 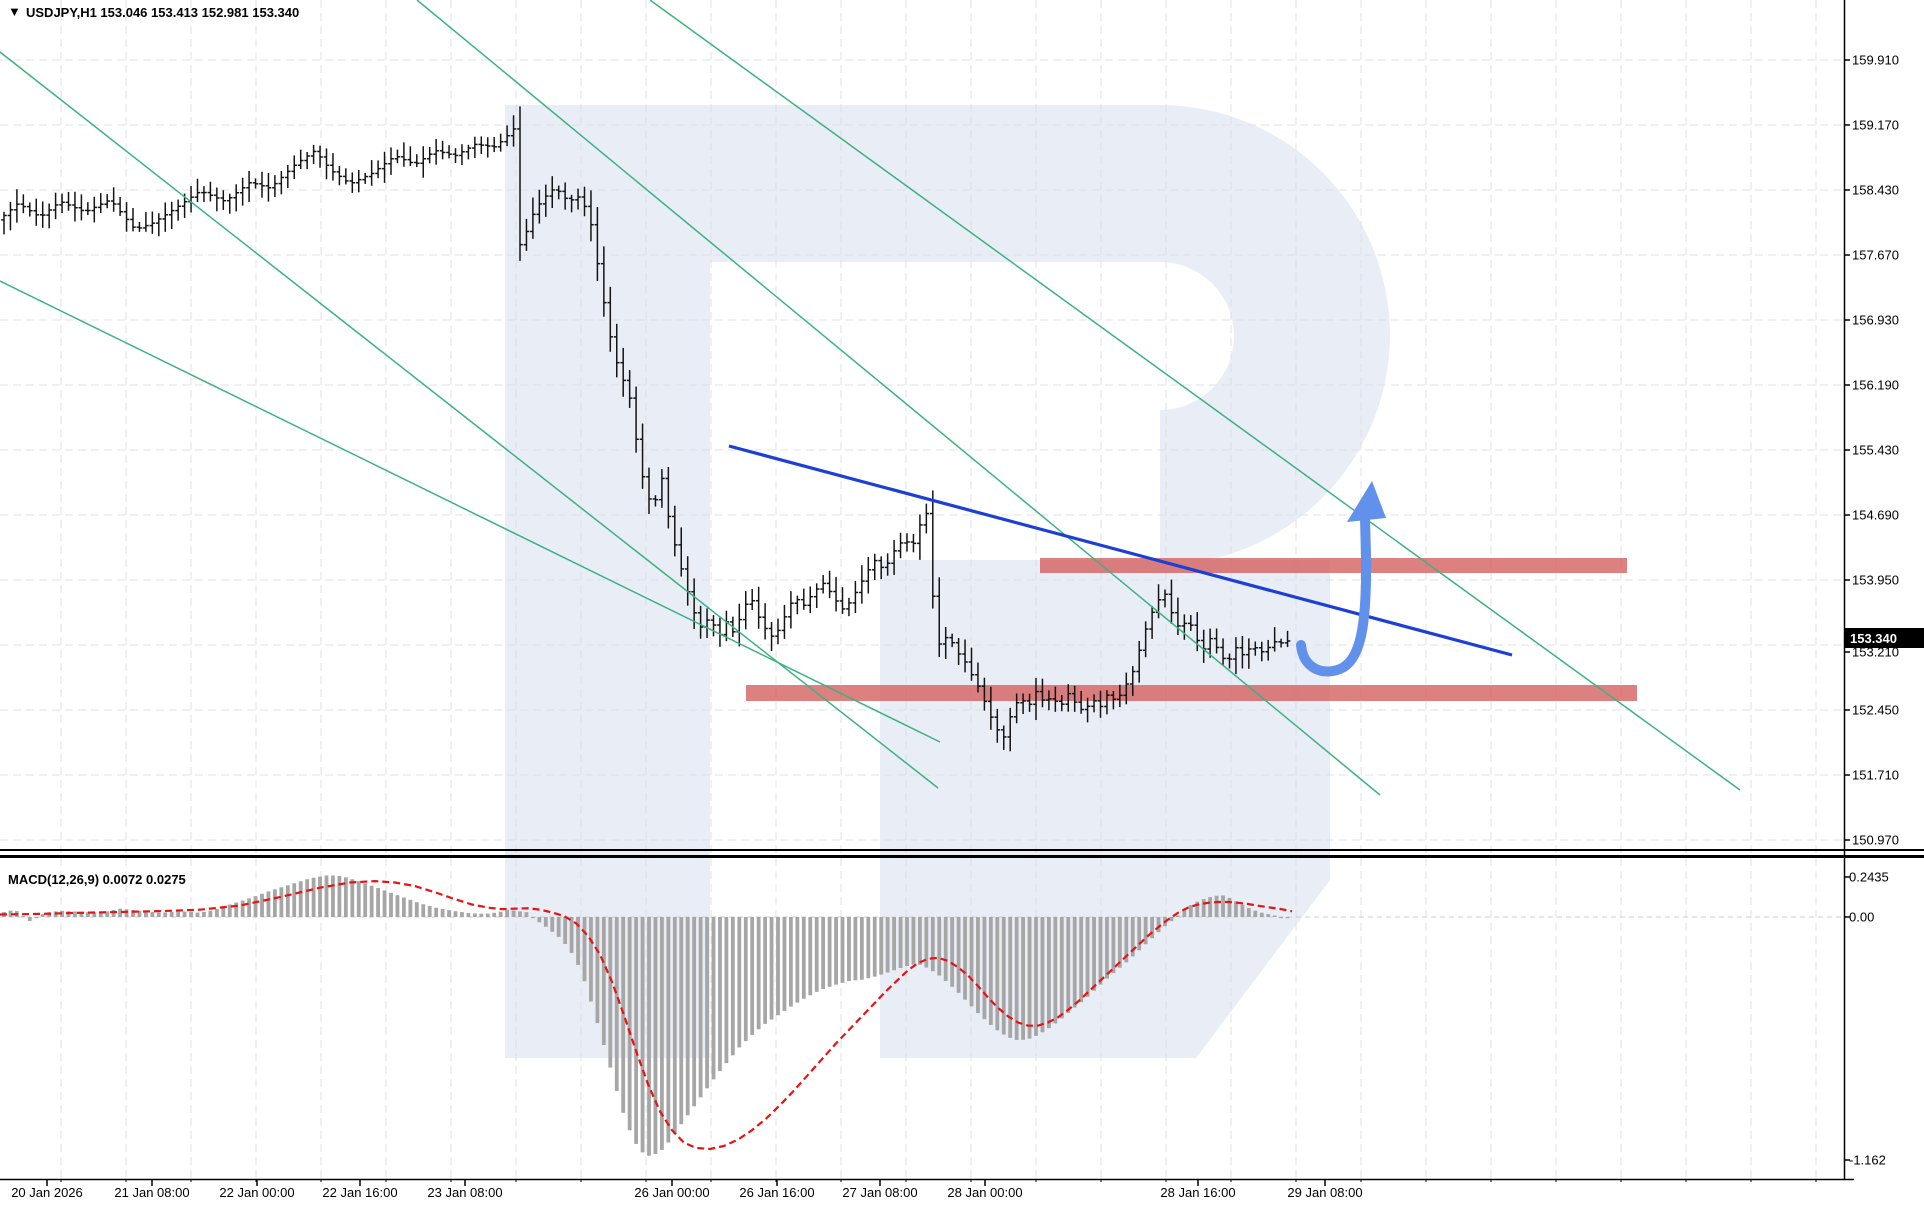 What do you see at coordinates (1197, 1192) in the screenshot?
I see `time-axis-label: 28 Jan 16:00` at bounding box center [1197, 1192].